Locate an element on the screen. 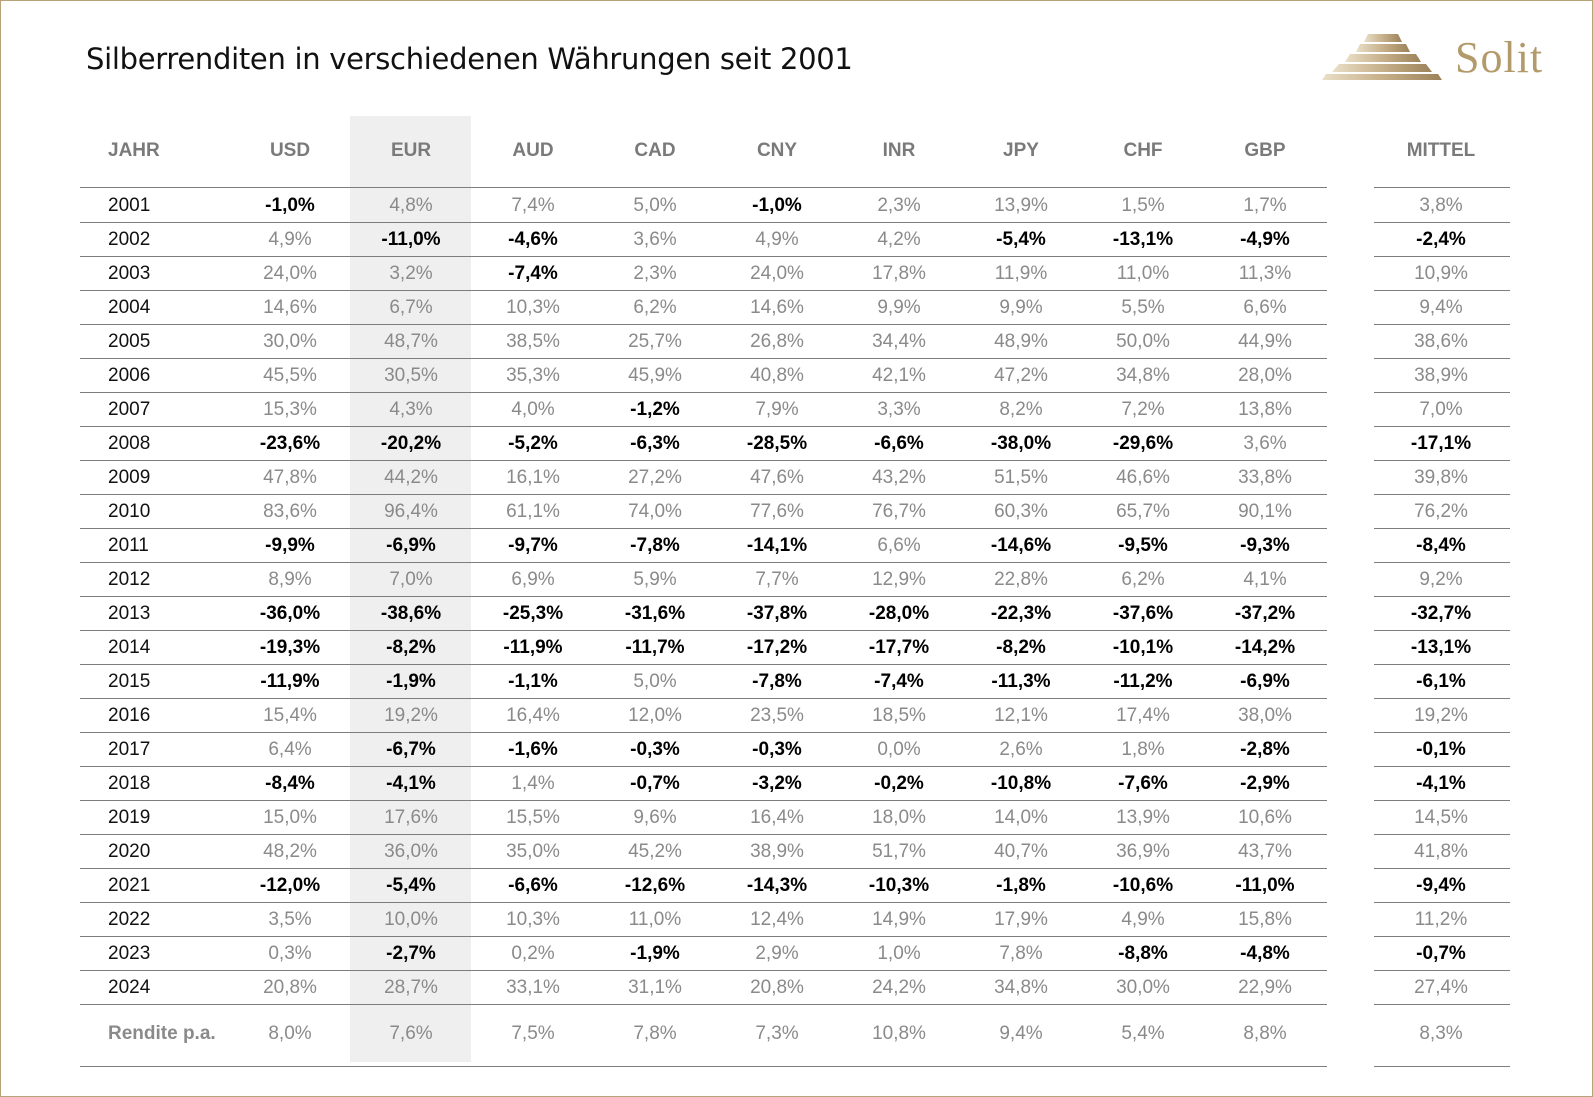 The width and height of the screenshot is (1593, 1097). value-cell: 31,1% is located at coordinates (655, 987).